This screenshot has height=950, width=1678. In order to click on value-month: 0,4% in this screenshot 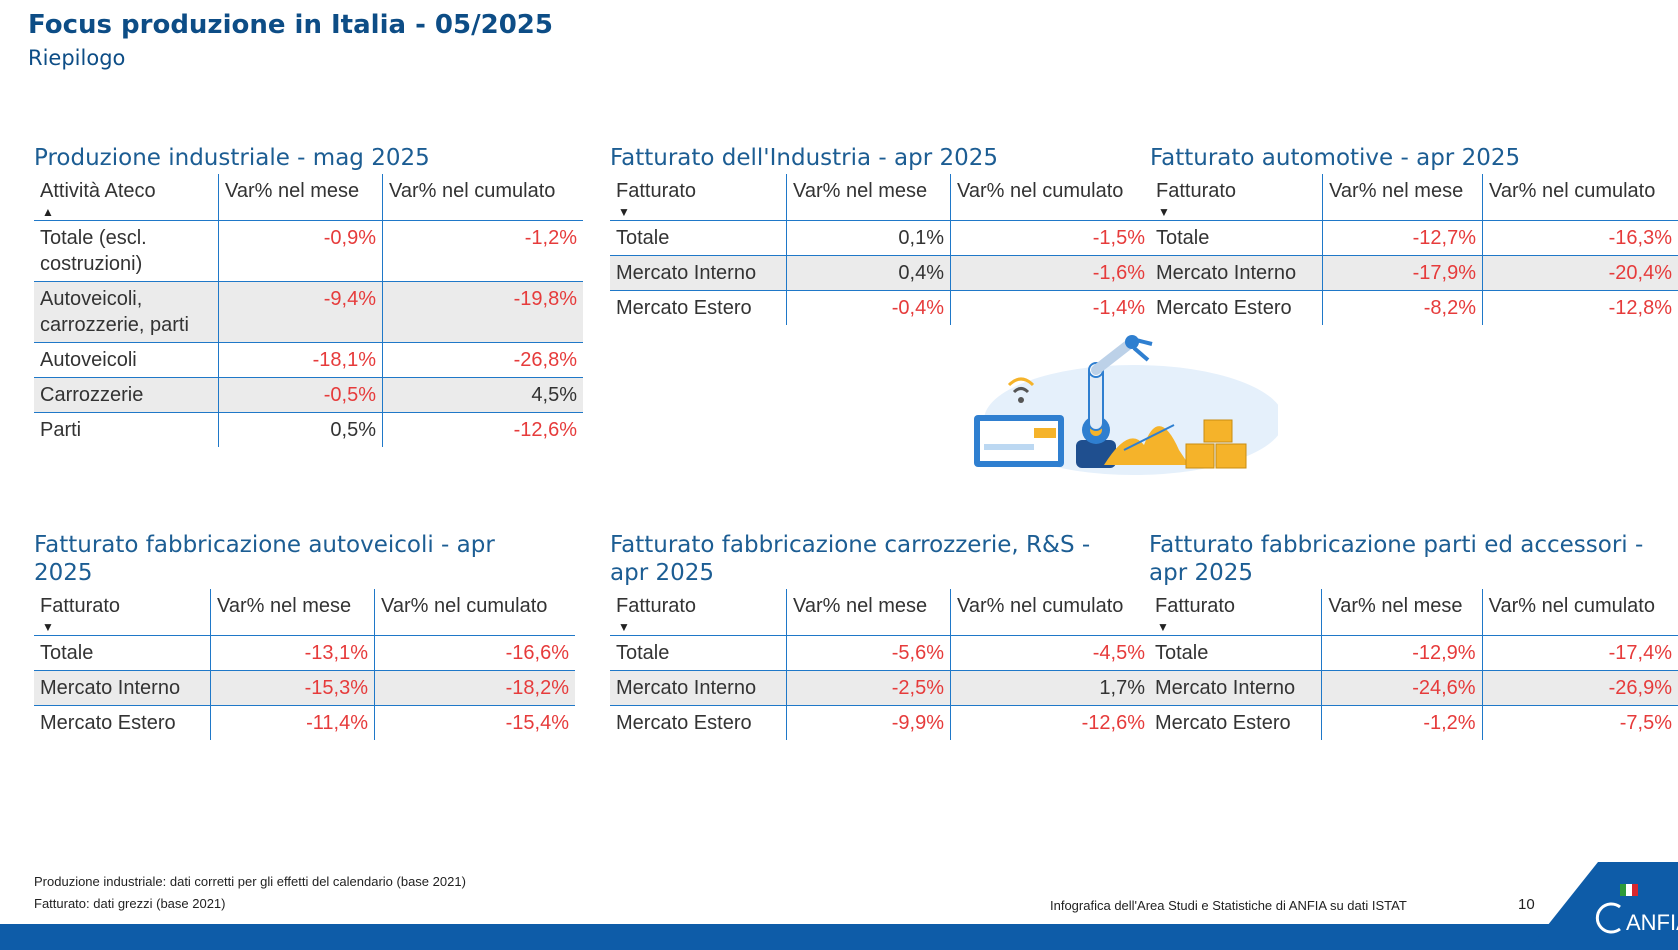, I will do `click(868, 273)`.